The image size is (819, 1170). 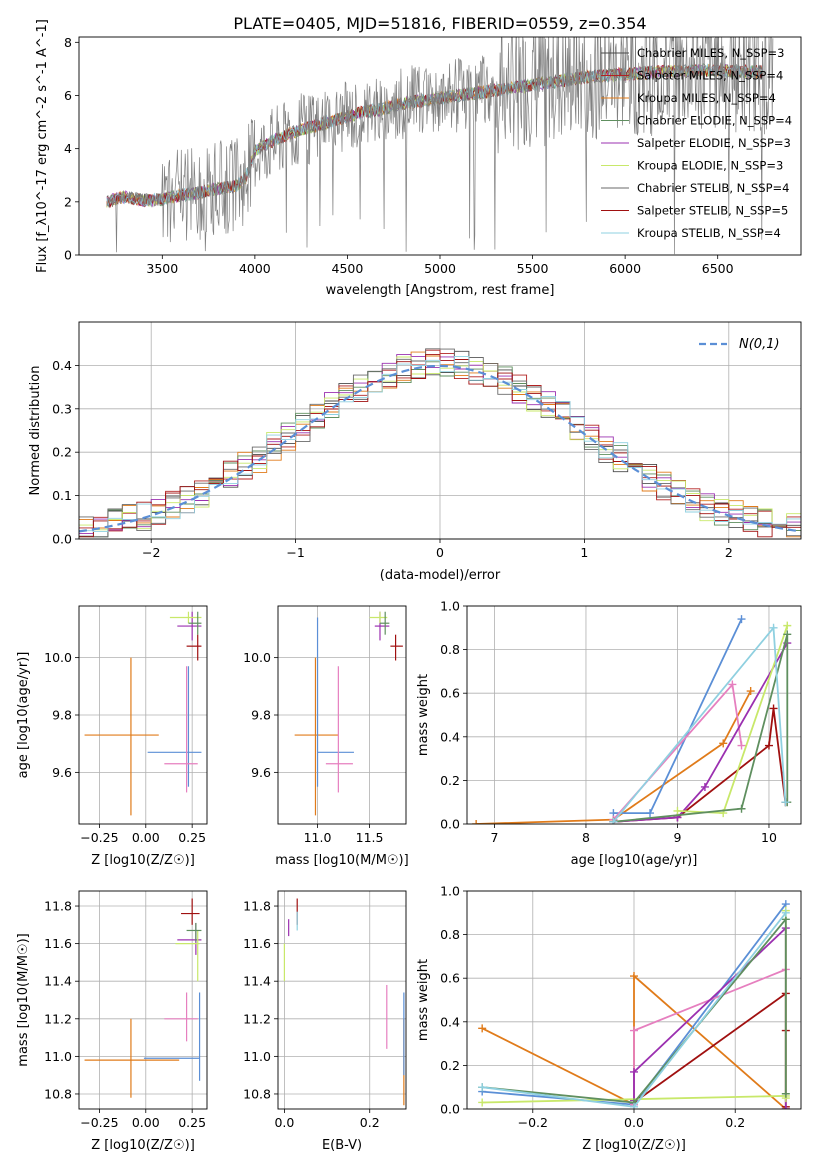 What do you see at coordinates (257, 1018) in the screenshot?
I see `y-tick-label: 11.2` at bounding box center [257, 1018].